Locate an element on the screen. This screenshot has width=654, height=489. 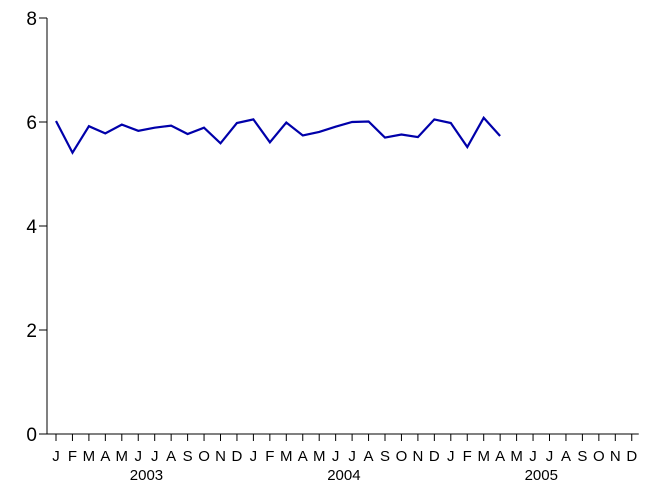
y-tick-label: 2 is located at coordinates (31, 331).